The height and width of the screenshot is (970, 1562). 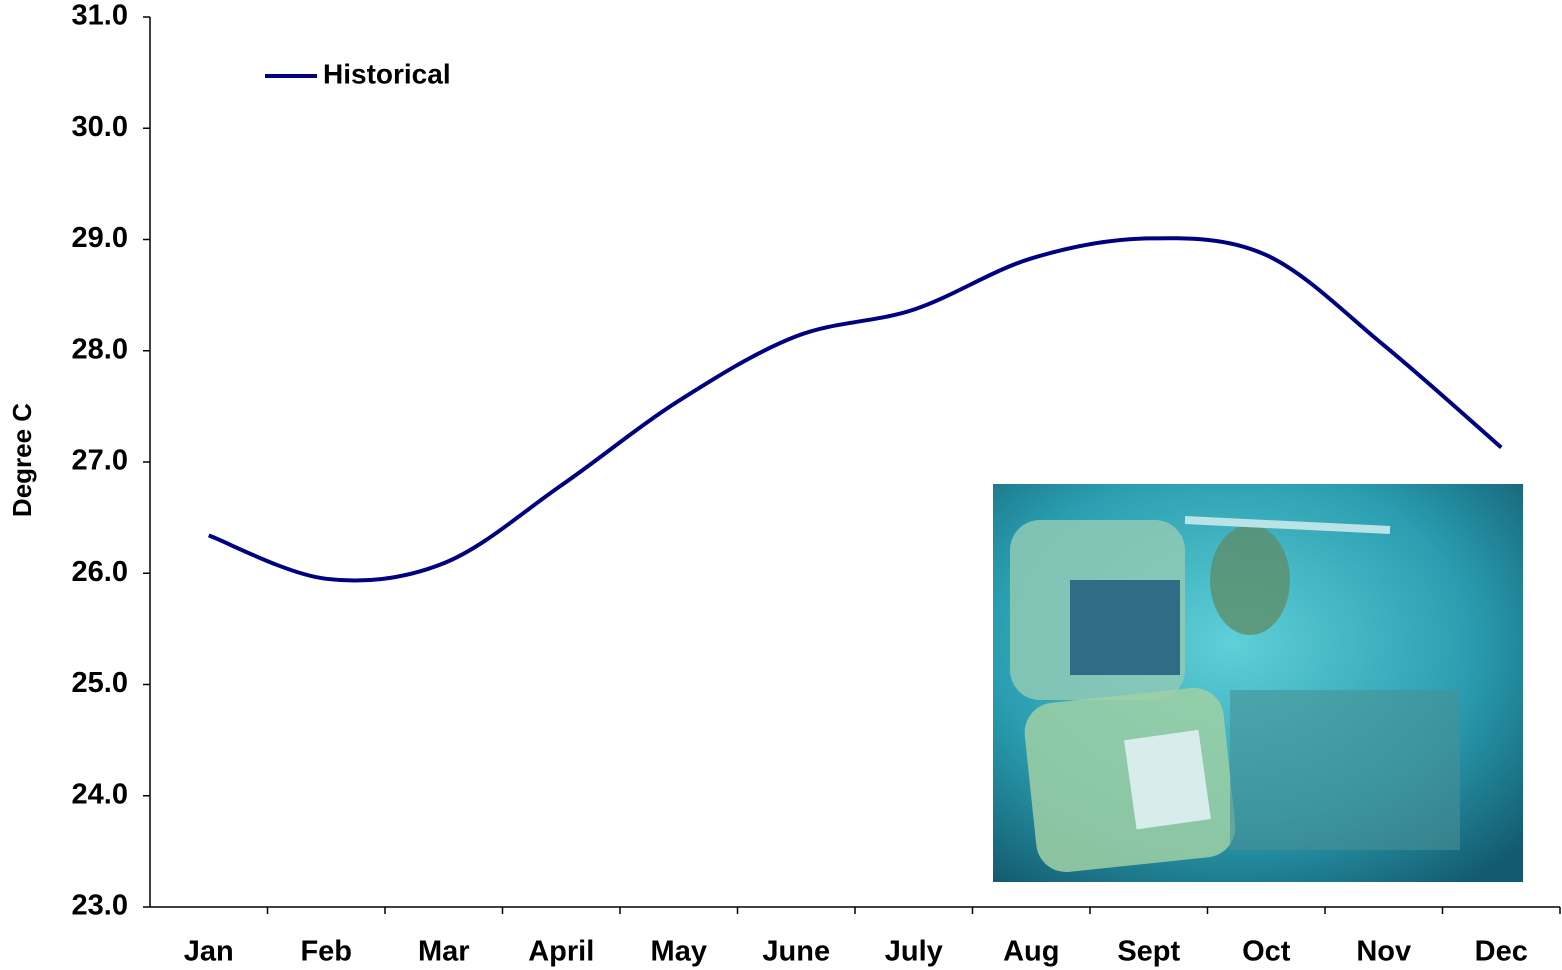 I want to click on x-tick-label: Feb, so click(x=326, y=952).